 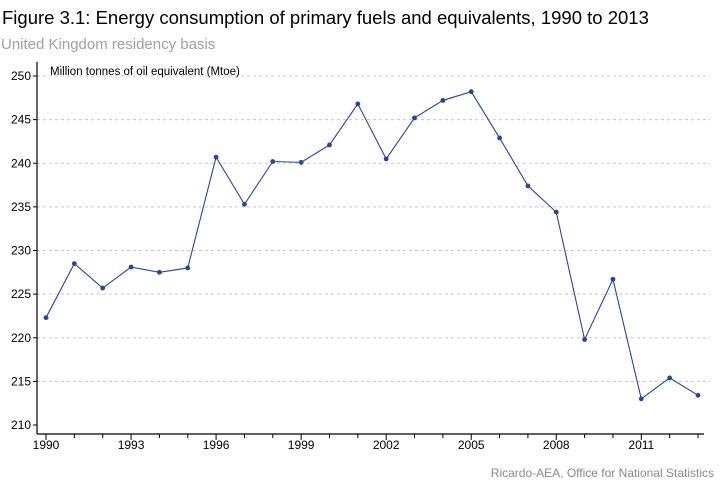 I want to click on x-tick-label: 2005, so click(x=471, y=445).